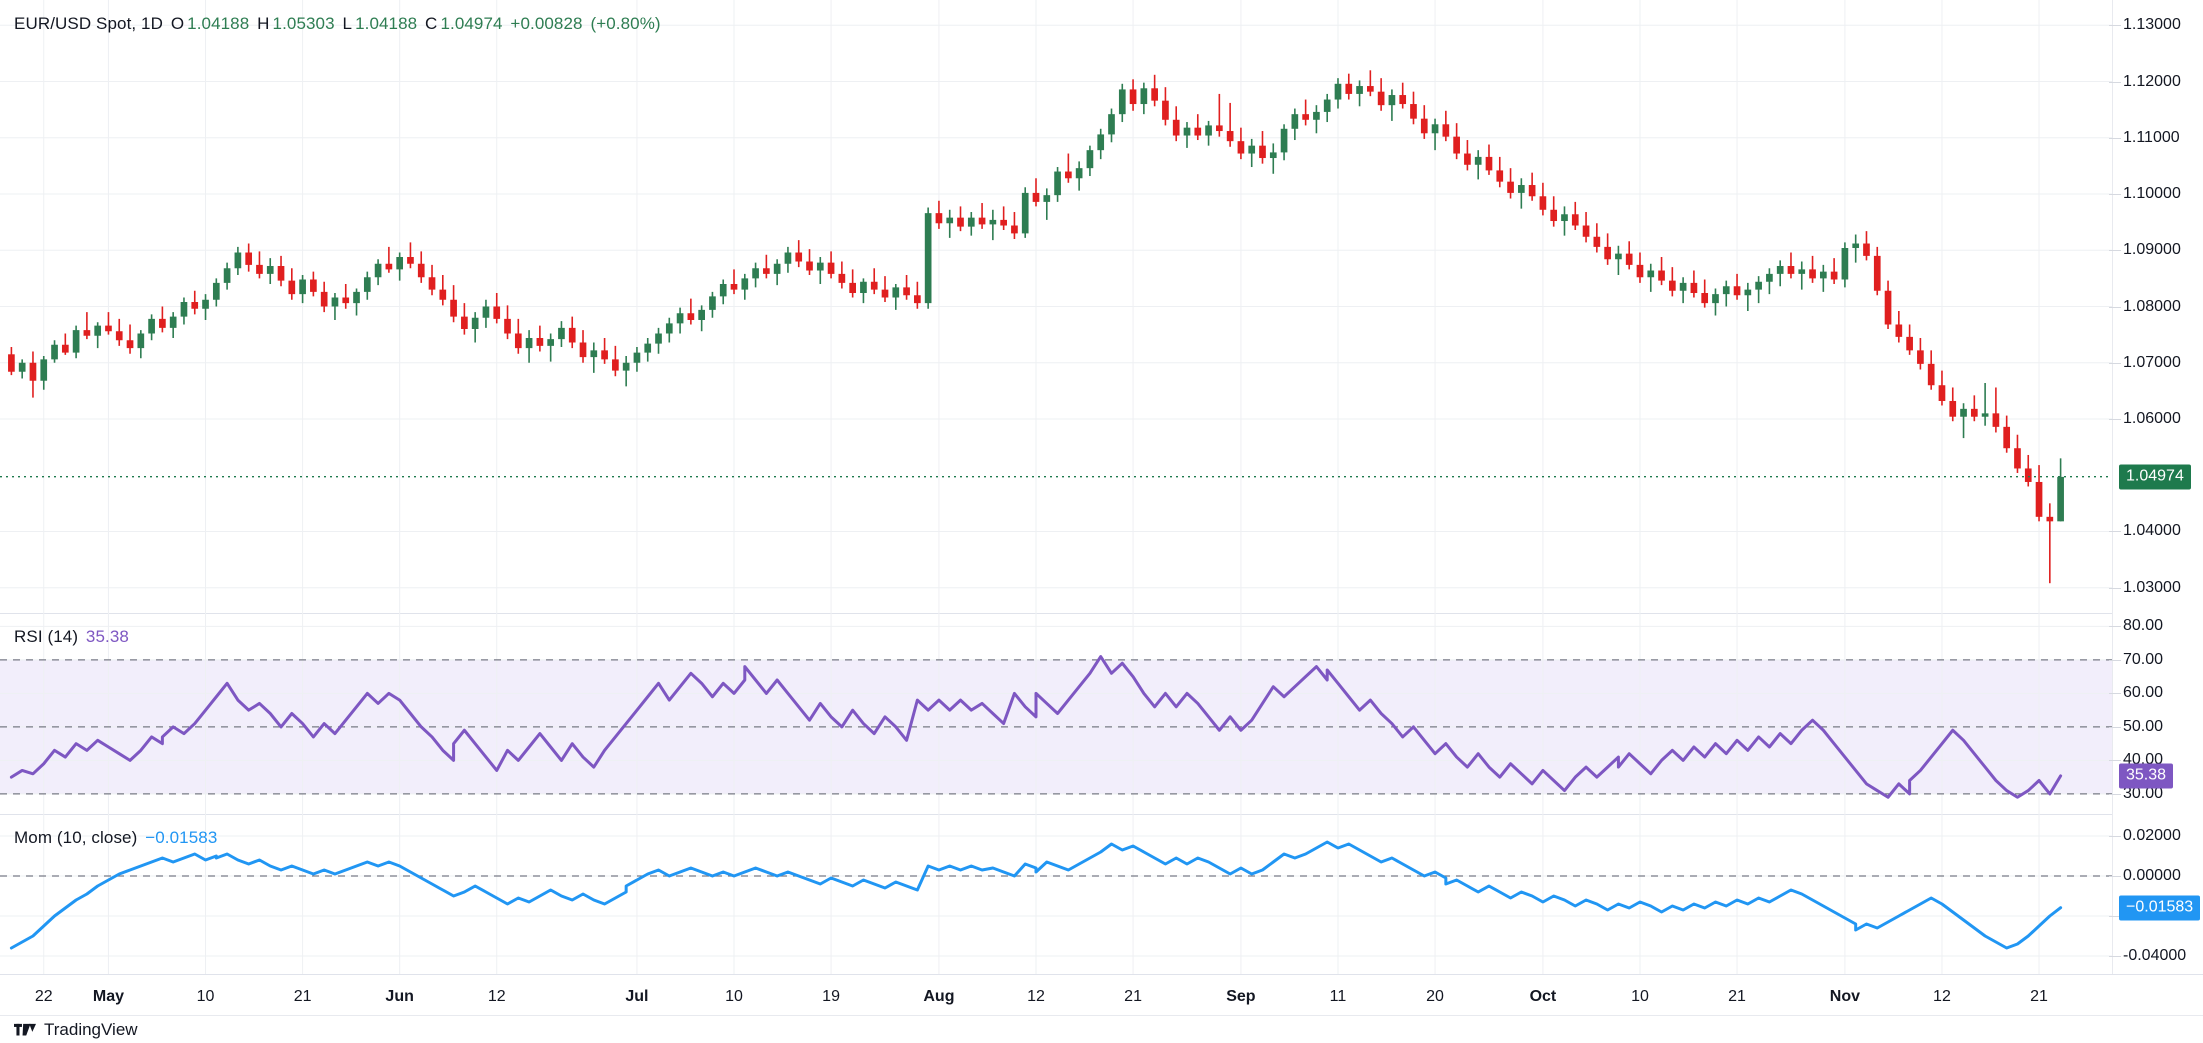 The image size is (2203, 1043). What do you see at coordinates (2145, 363) in the screenshot?
I see `price-tick-label: 1.07000` at bounding box center [2145, 363].